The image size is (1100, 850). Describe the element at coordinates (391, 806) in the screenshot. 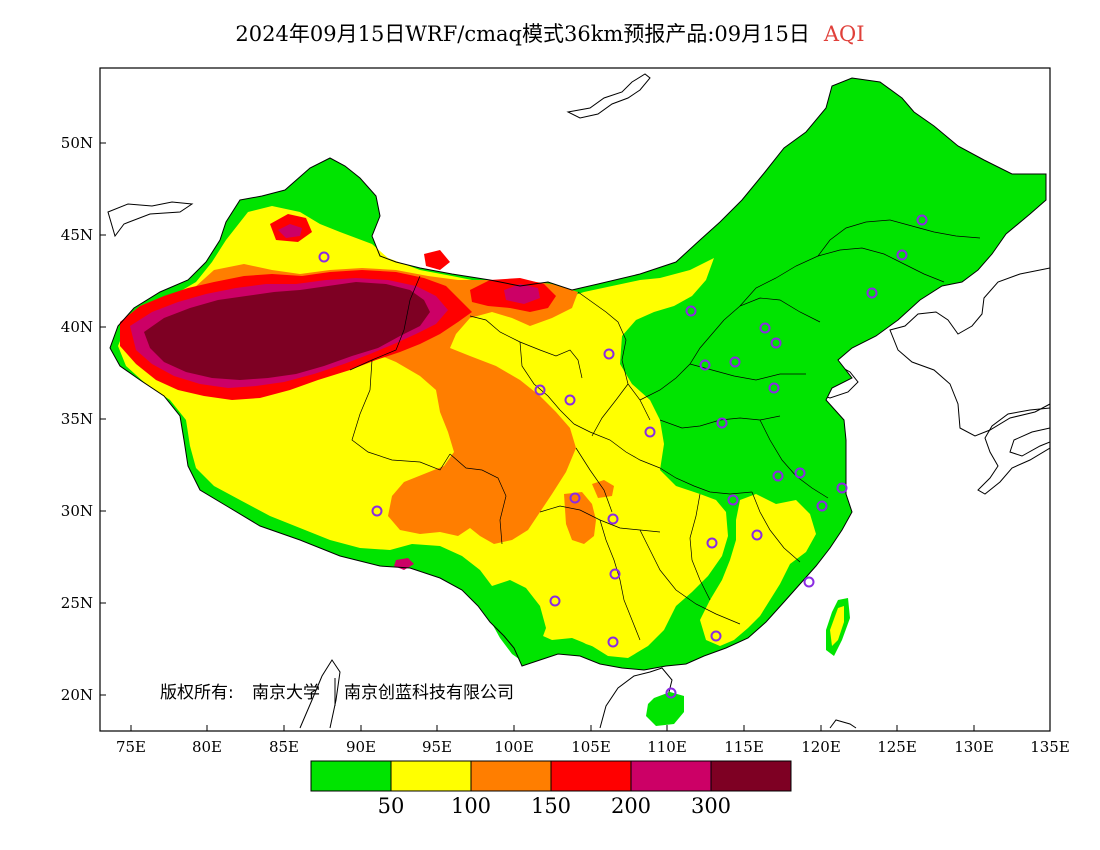

I see `legend-label: 50` at that location.